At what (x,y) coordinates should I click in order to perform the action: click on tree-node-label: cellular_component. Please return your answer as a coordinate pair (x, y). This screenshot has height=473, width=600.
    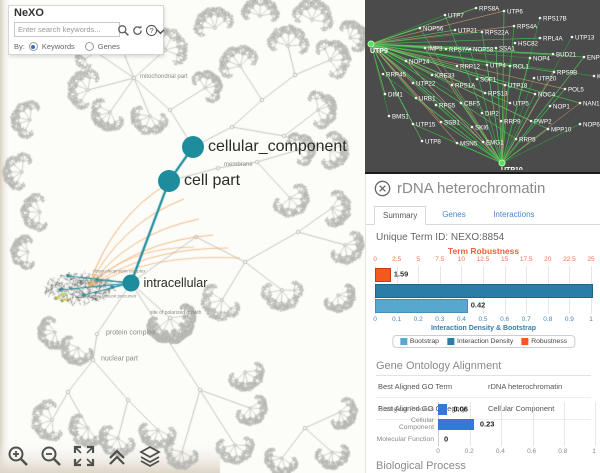
    Looking at the image, I should click on (277, 146).